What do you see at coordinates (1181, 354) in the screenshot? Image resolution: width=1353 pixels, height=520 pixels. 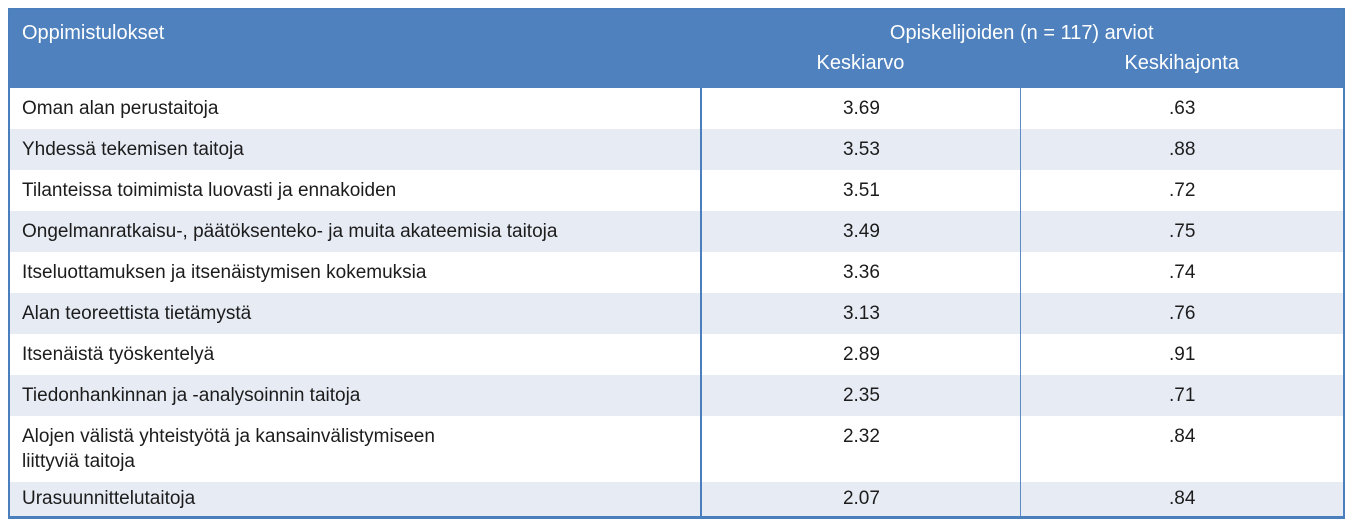 I see `sd-value: .91` at bounding box center [1181, 354].